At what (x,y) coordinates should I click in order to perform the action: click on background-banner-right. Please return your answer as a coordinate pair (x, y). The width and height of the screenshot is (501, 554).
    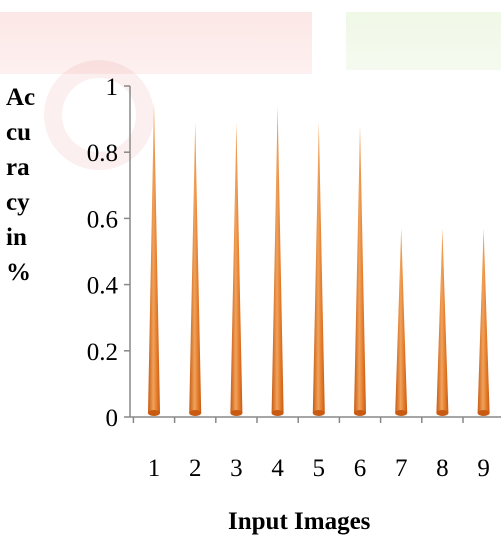
    Looking at the image, I should click on (423, 41).